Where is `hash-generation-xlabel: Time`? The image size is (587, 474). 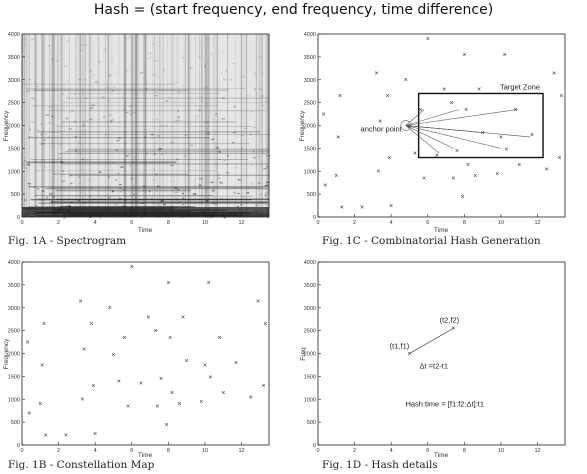
hash-generation-xlabel: Time is located at coordinates (441, 230).